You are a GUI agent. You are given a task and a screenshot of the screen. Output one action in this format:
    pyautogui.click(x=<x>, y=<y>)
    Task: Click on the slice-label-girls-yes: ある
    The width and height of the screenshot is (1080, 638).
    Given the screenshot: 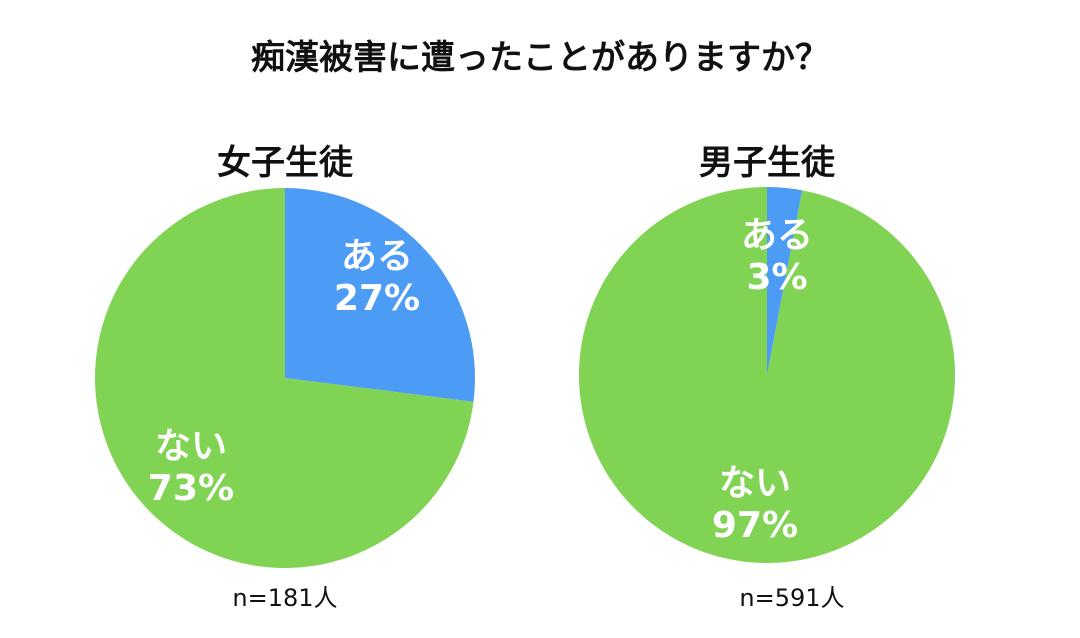 What is the action you would take?
    pyautogui.click(x=377, y=256)
    